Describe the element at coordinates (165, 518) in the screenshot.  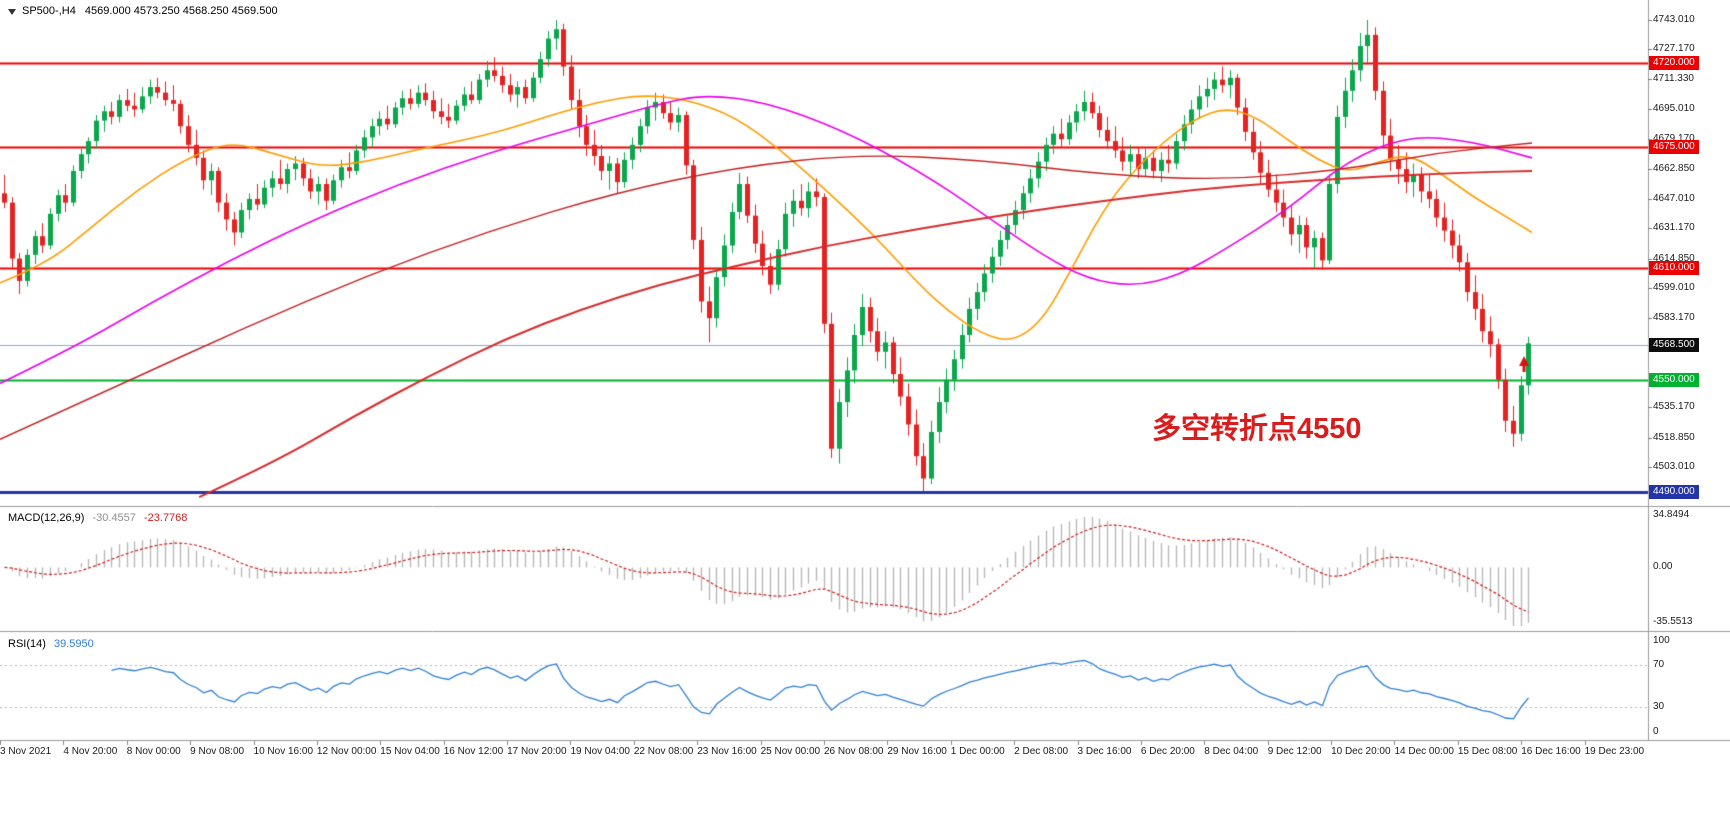
I see `macd-signal-value: -23.7768` at that location.